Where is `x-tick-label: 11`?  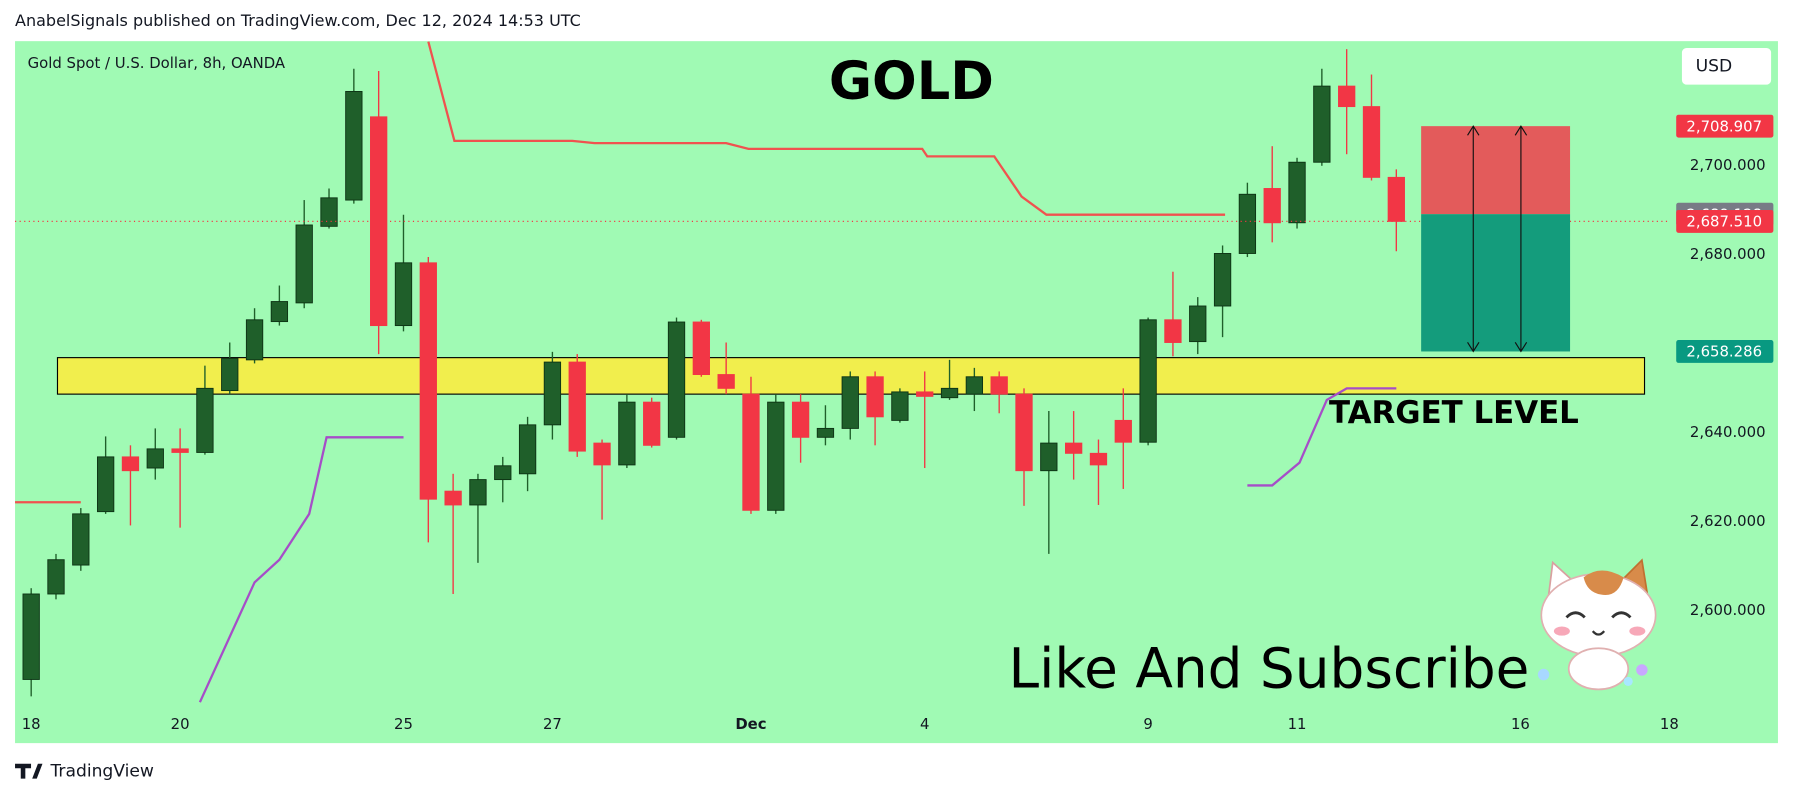 x-tick-label: 11 is located at coordinates (1297, 724).